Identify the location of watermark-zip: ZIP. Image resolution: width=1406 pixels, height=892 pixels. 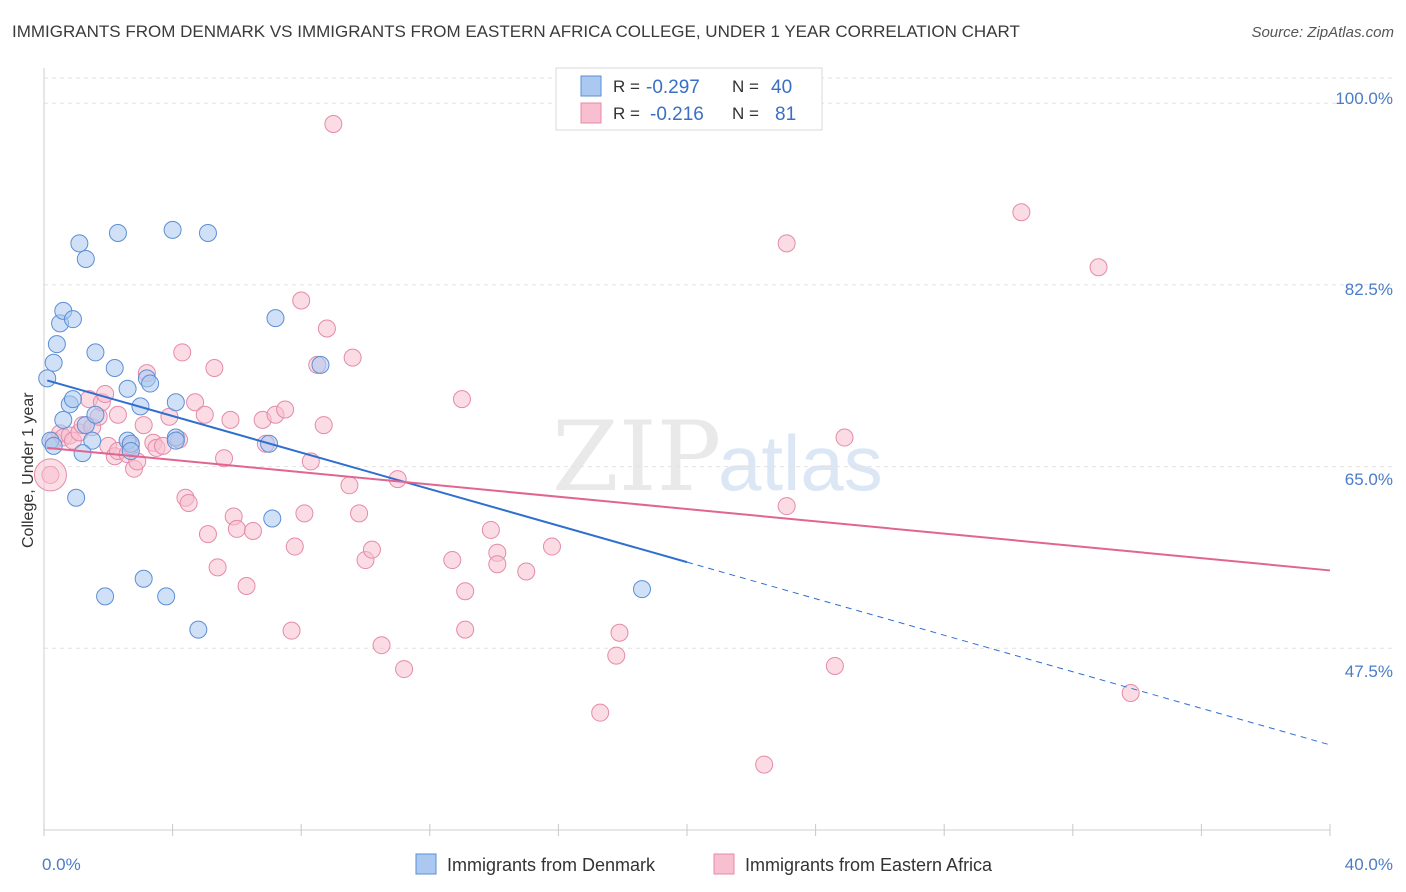
(636, 457).